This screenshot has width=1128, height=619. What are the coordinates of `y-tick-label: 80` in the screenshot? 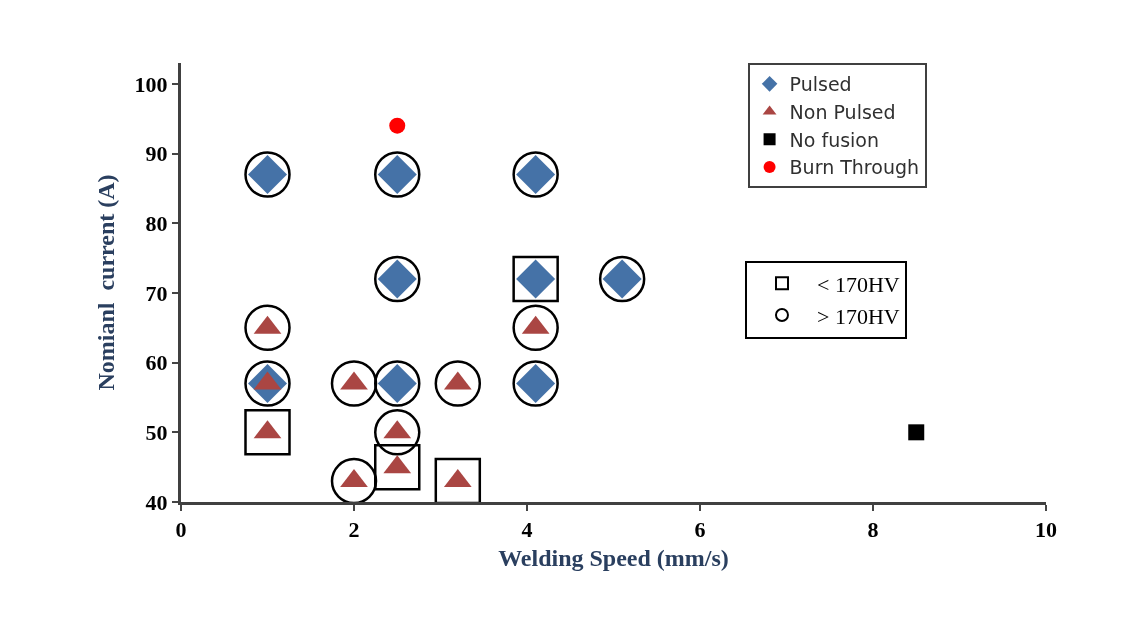 It's located at (156, 223).